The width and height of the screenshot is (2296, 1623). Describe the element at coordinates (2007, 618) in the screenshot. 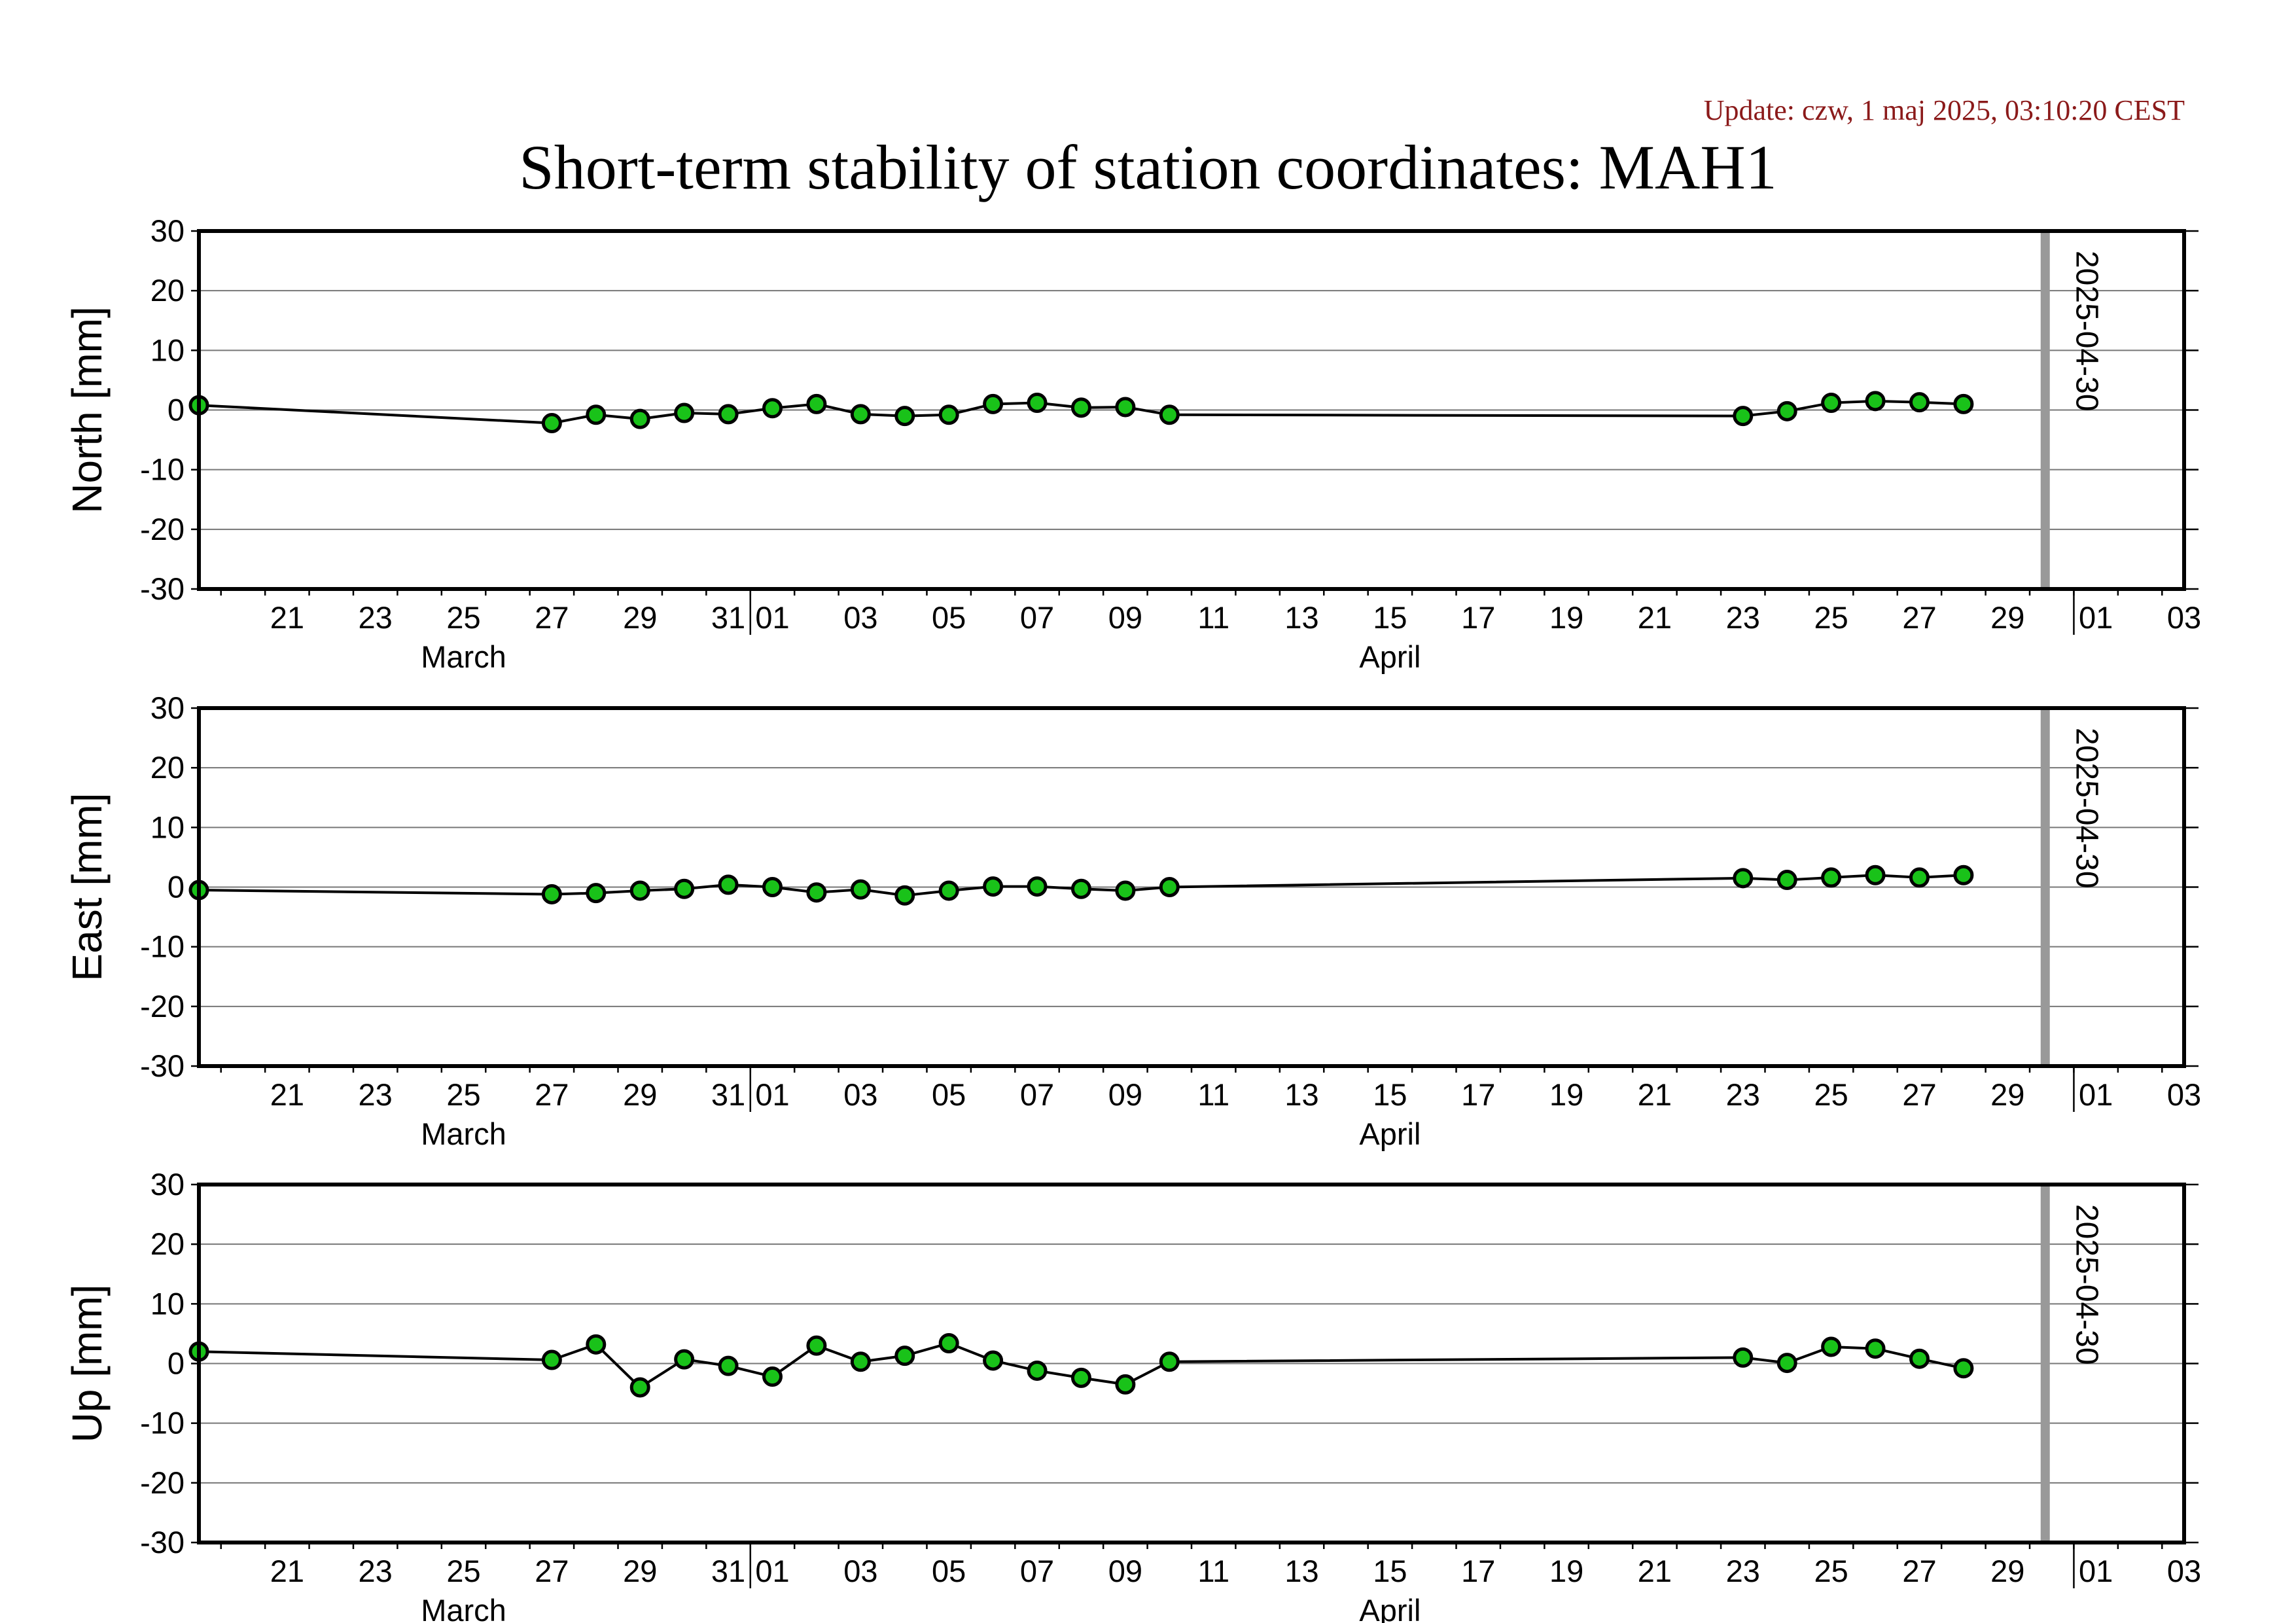

I see `x-tick-label: 29` at that location.